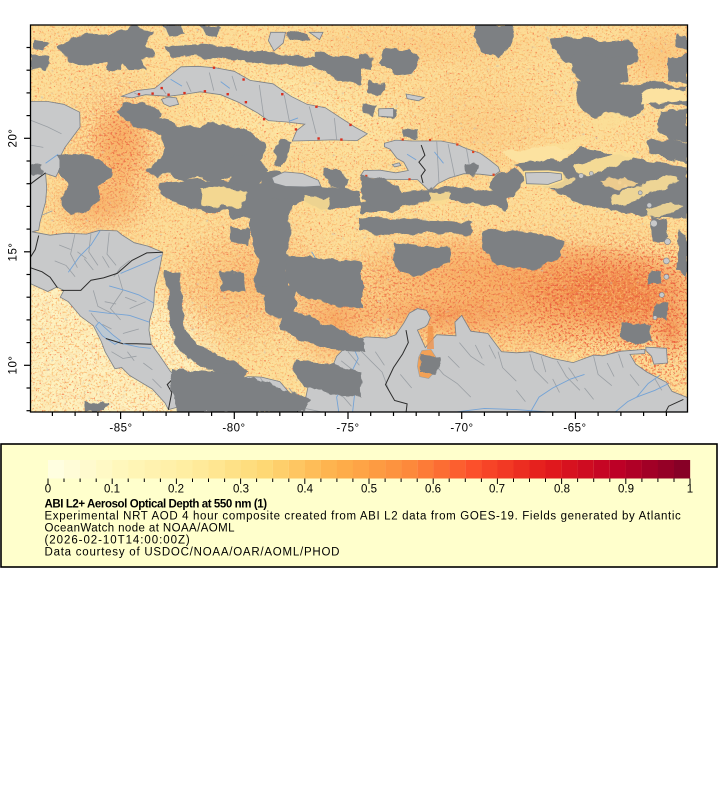  Describe the element at coordinates (140, 529) in the screenshot. I see `svg-text: OceanWatch node at NOAA/AOML` at that location.